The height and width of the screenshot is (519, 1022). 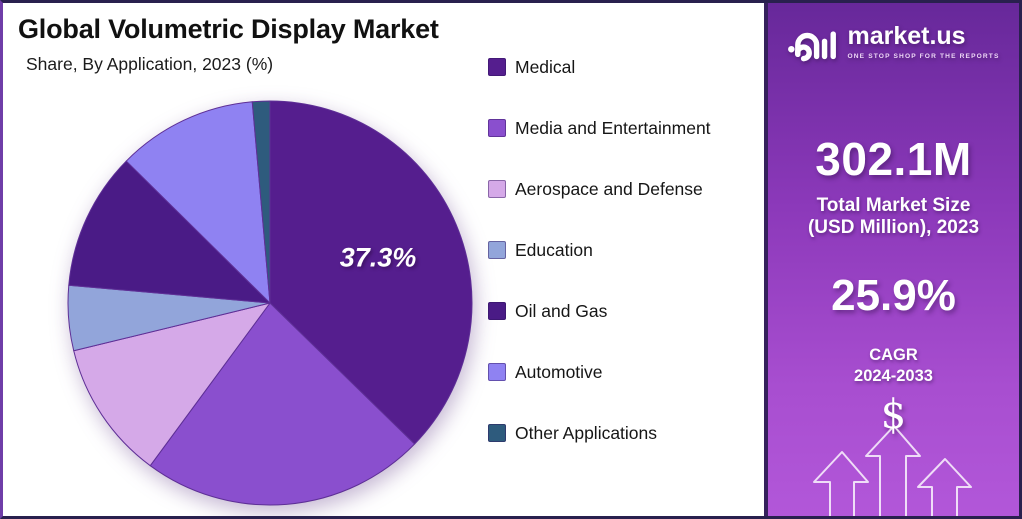 What do you see at coordinates (893, 375) in the screenshot?
I see `cagr-label-line2: 2024-2033` at bounding box center [893, 375].